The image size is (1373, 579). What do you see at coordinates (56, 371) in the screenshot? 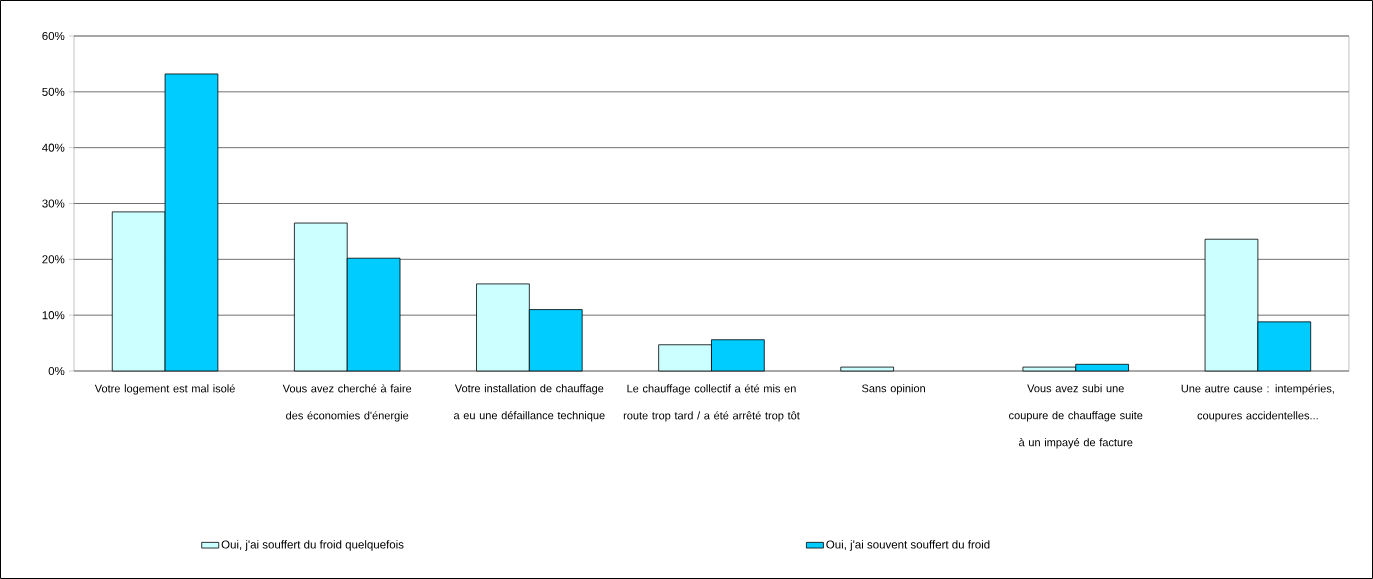
I see `y-tick-label: 0%` at bounding box center [56, 371].